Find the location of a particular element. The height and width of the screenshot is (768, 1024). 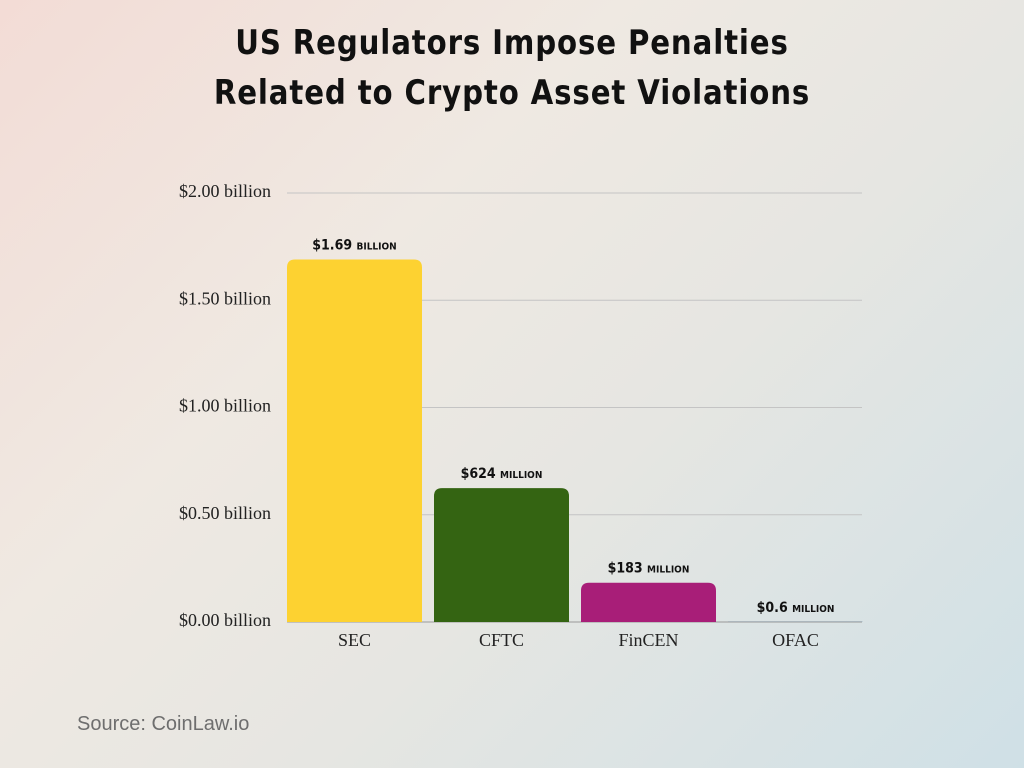

source-note: Source: CoinLaw.io is located at coordinates (163, 724).